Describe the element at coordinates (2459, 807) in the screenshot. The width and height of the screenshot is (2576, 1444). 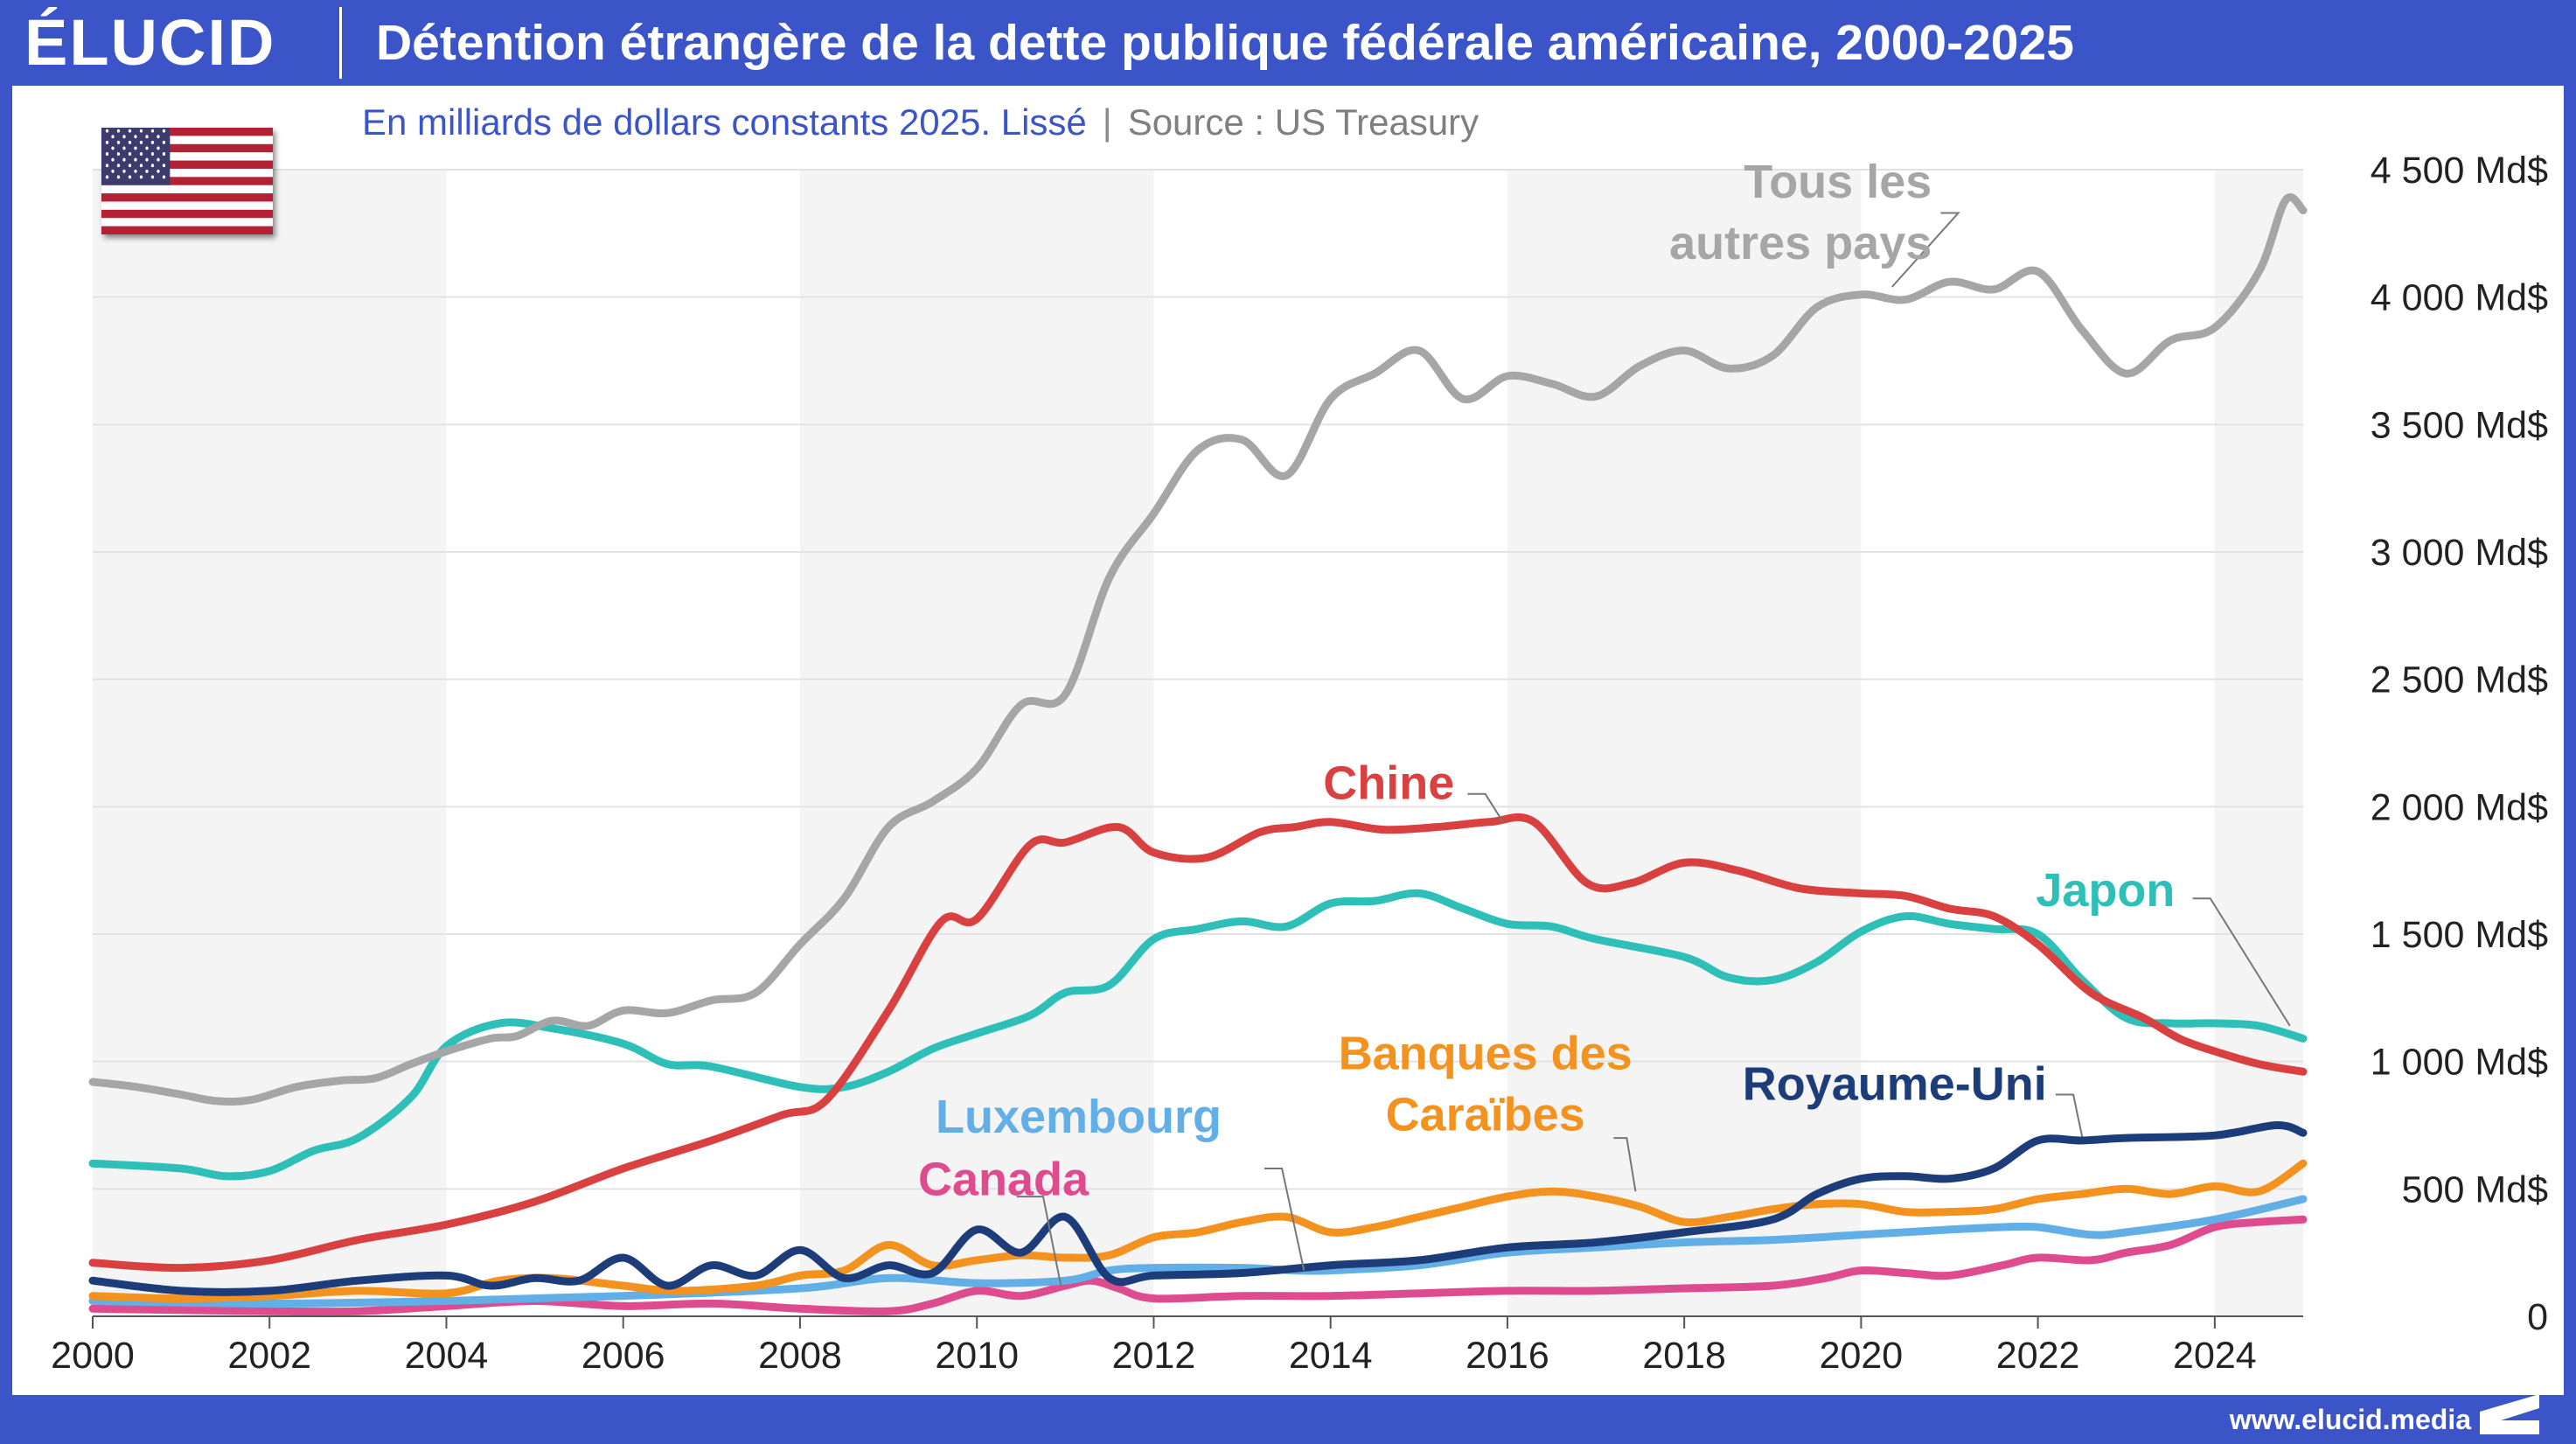
I see `y-tick-label: 2 000 Md$` at that location.